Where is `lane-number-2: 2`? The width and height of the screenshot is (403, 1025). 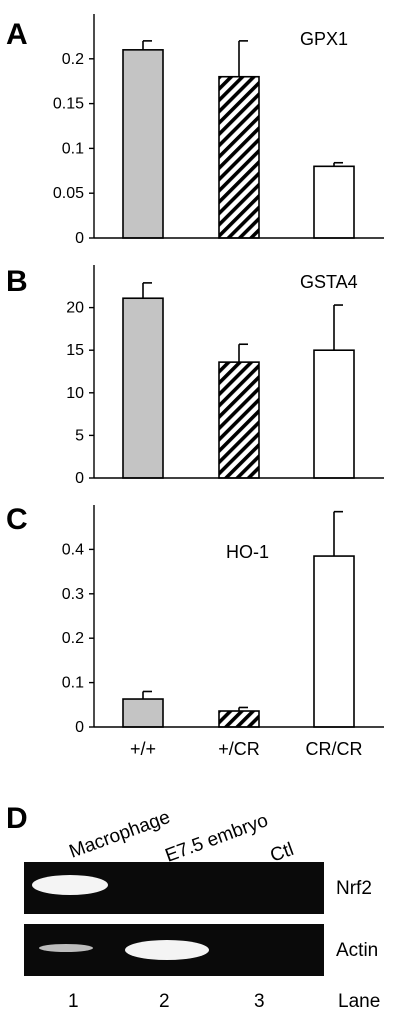 lane-number-2: 2 is located at coordinates (164, 1001).